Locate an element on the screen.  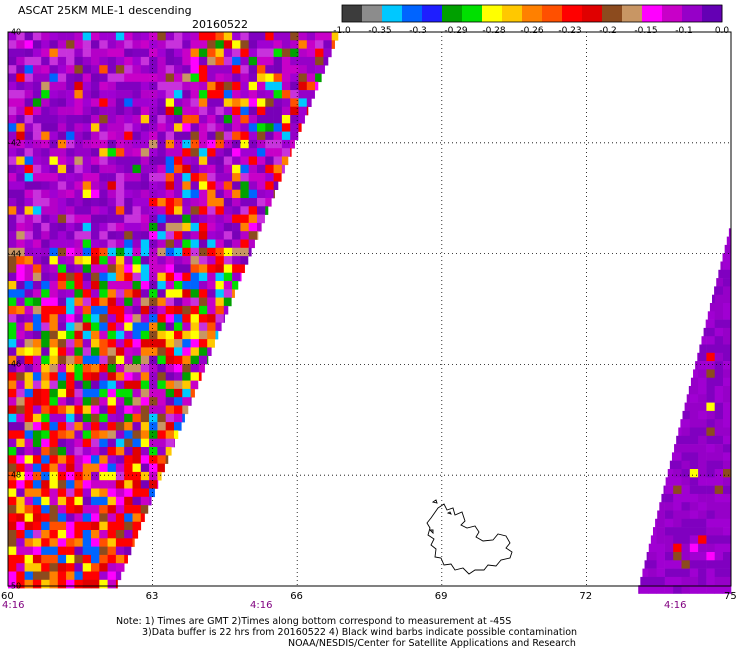
y-tick-label: -50 is located at coordinates (15, 586).